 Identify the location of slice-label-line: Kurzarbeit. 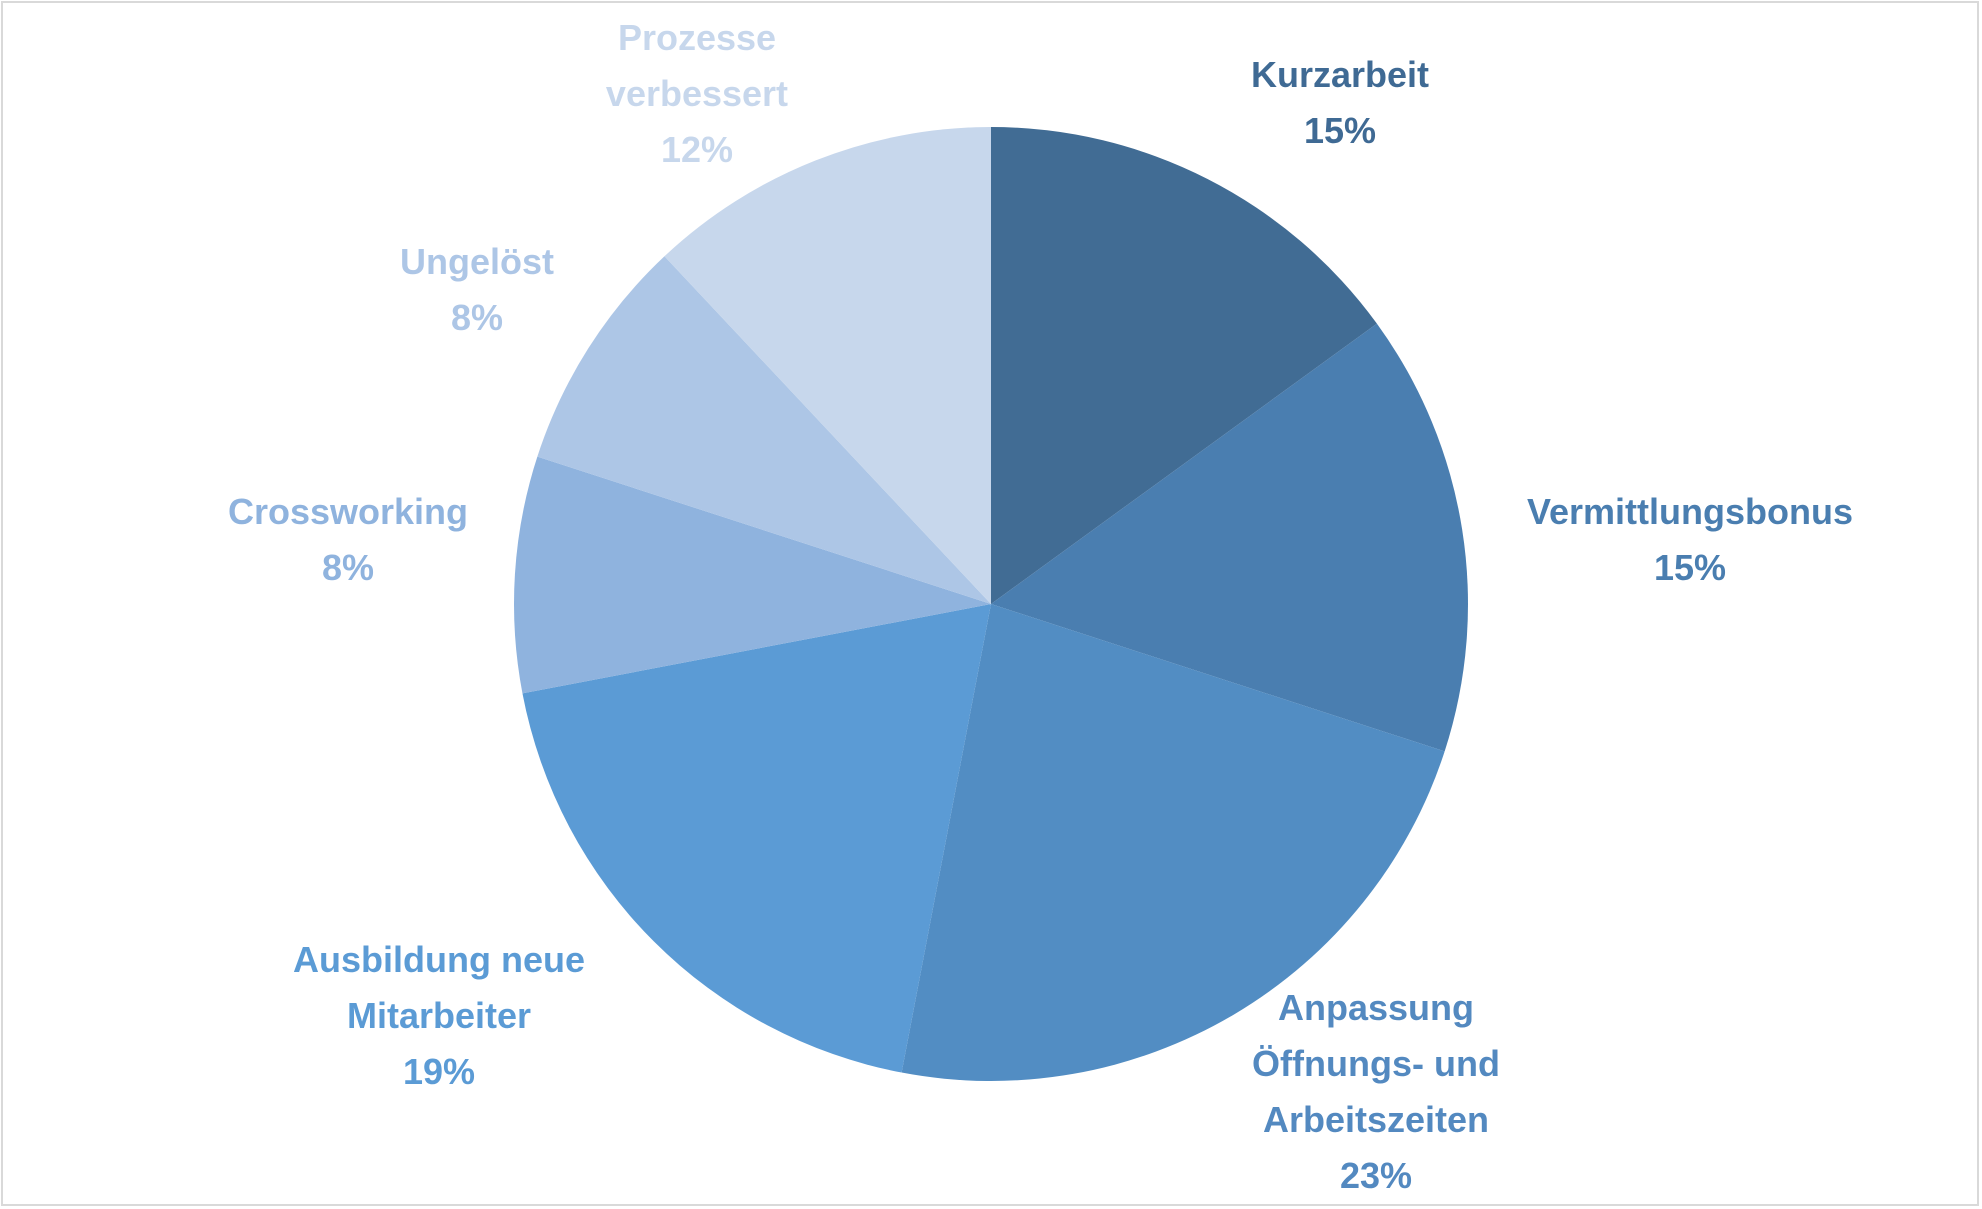
(1340, 74).